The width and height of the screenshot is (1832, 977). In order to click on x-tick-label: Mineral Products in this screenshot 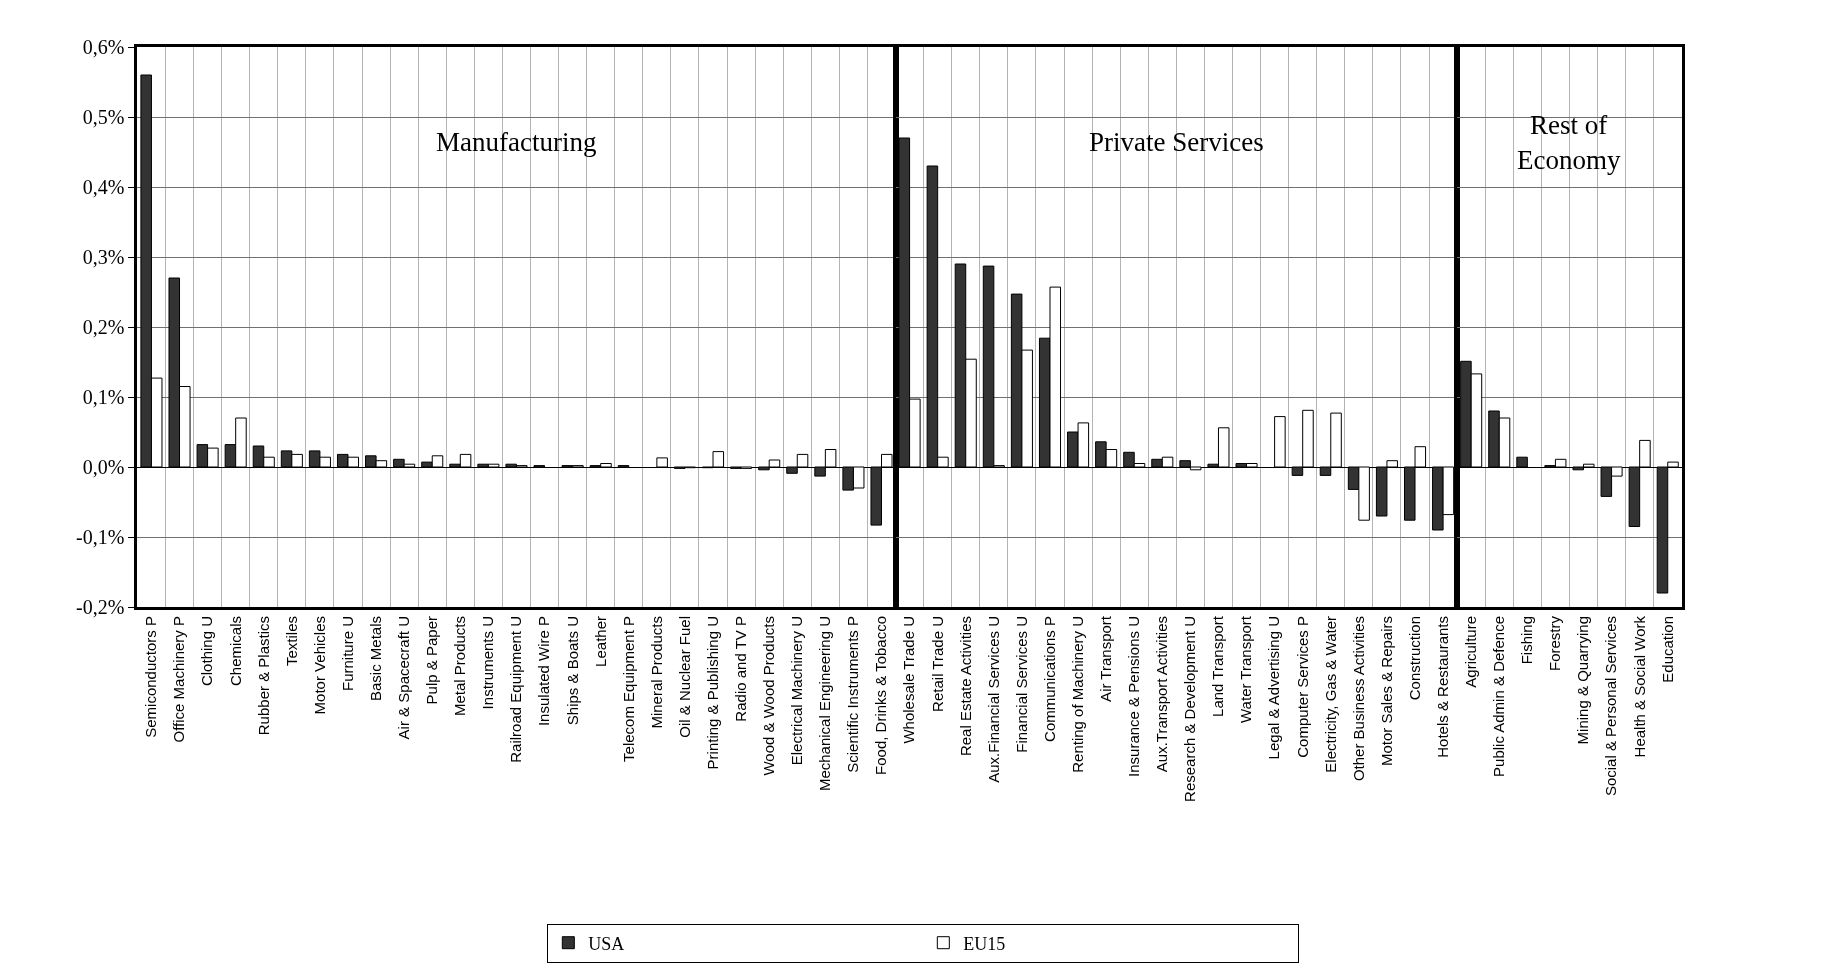, I will do `click(656, 672)`.